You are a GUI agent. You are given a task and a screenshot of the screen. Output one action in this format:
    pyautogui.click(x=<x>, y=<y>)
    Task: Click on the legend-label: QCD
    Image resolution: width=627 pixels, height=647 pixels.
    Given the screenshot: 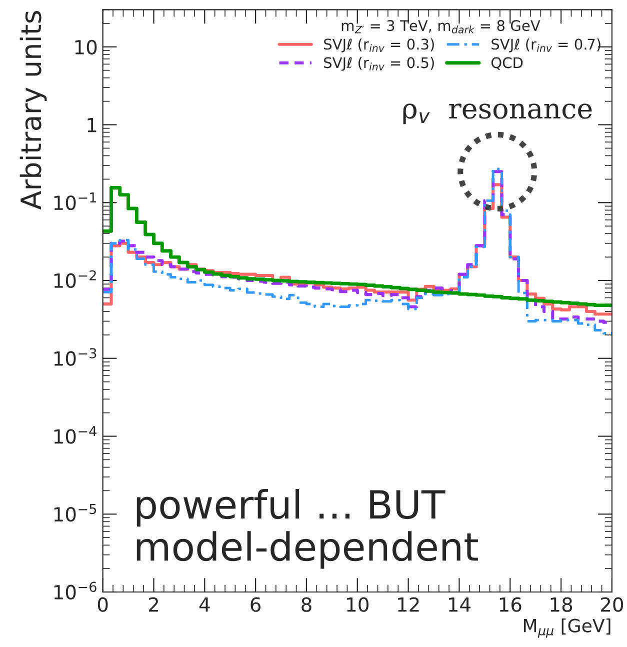 What is the action you would take?
    pyautogui.click(x=507, y=63)
    